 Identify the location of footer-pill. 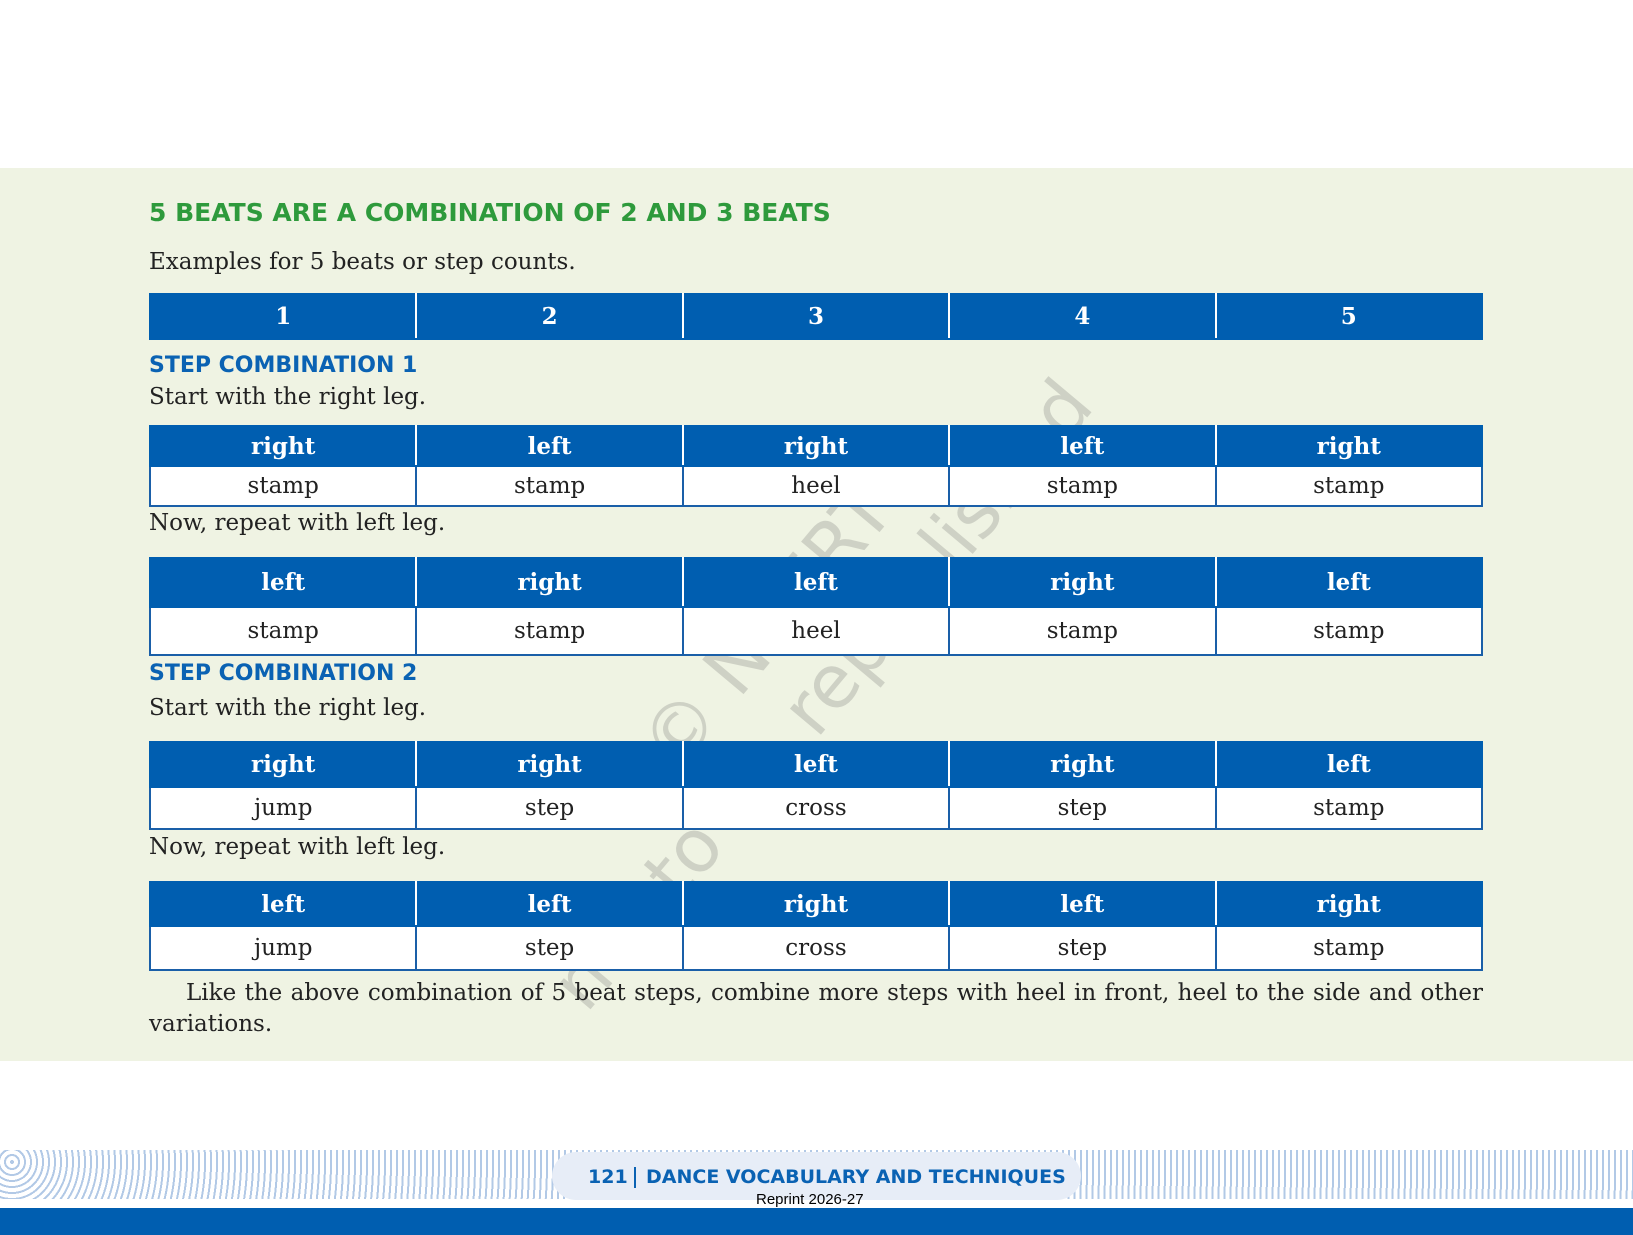
(816, 1176).